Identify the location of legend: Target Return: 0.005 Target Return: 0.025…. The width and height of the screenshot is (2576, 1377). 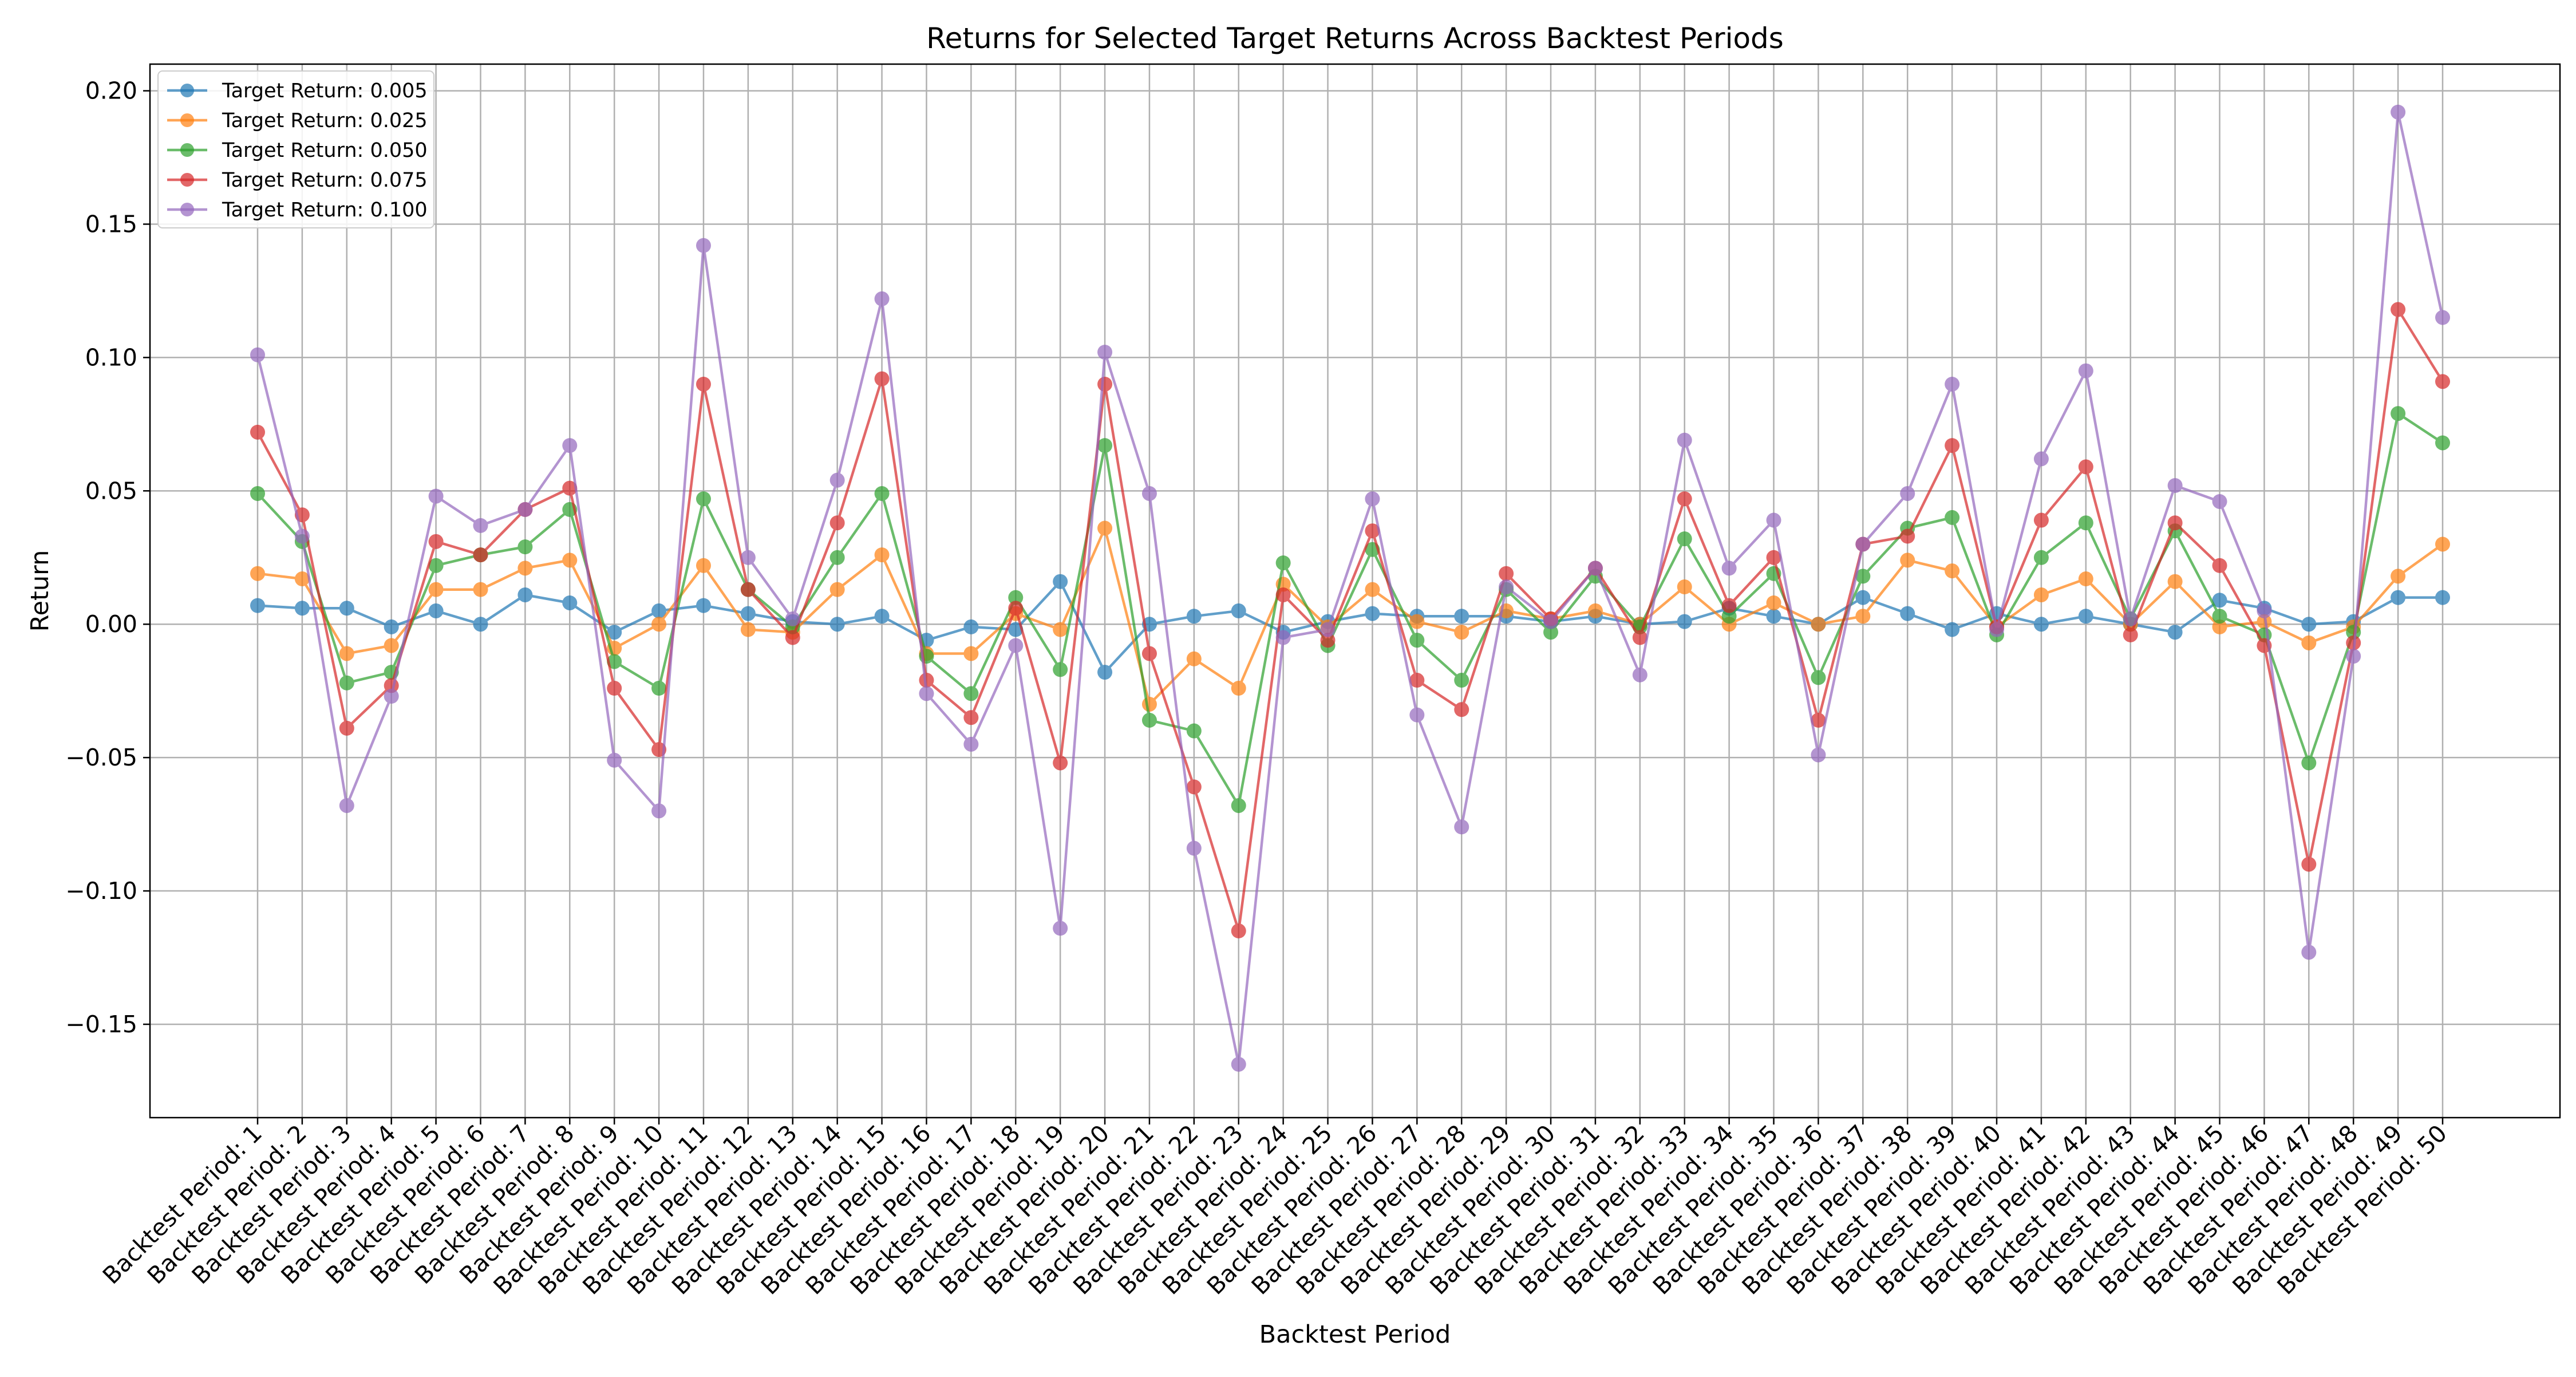
(295, 149).